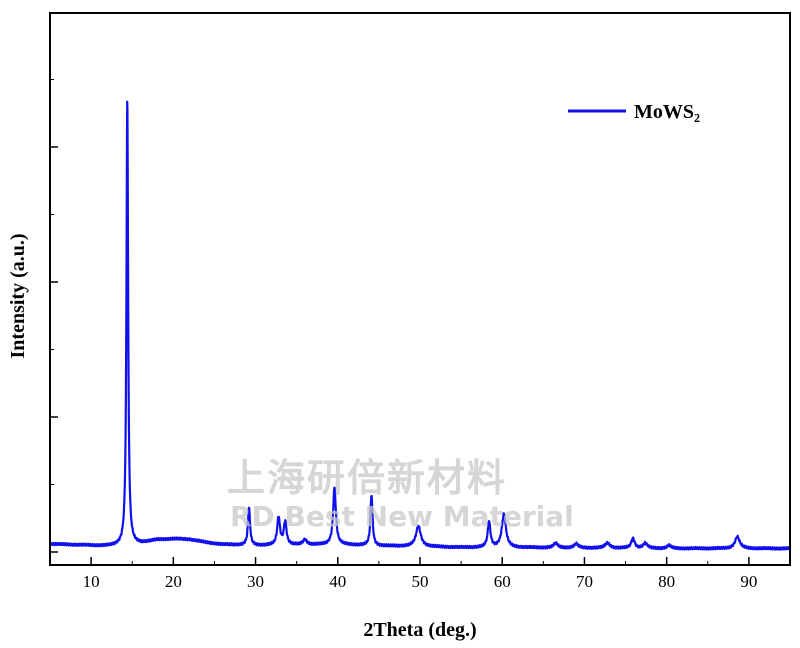 This screenshot has height=648, width=800. Describe the element at coordinates (402, 516) in the screenshot. I see `watermark-english: RD Best New Material` at that location.